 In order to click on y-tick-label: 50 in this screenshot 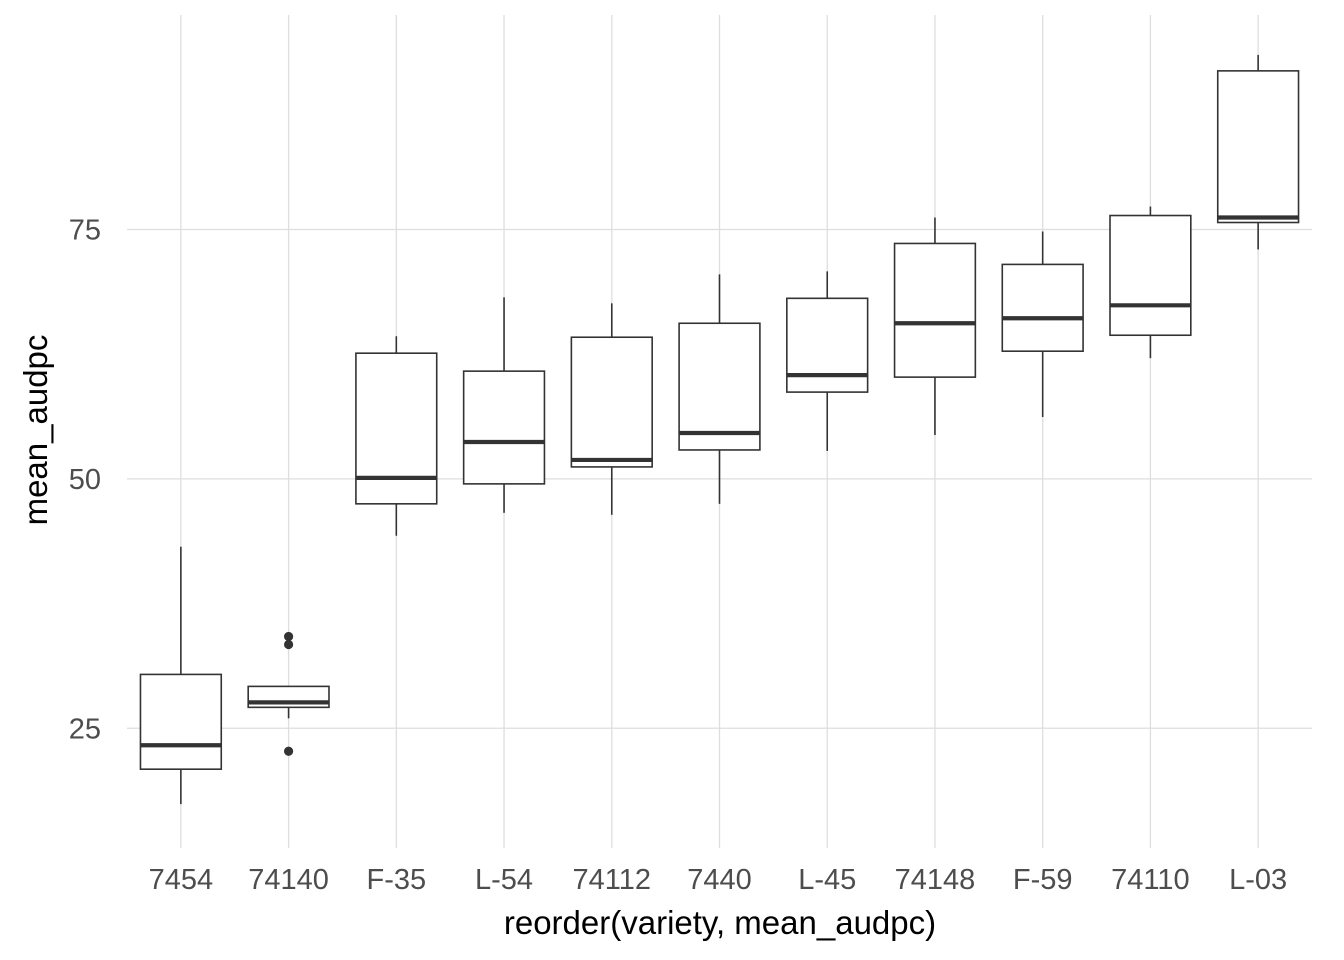, I will do `click(85, 480)`.